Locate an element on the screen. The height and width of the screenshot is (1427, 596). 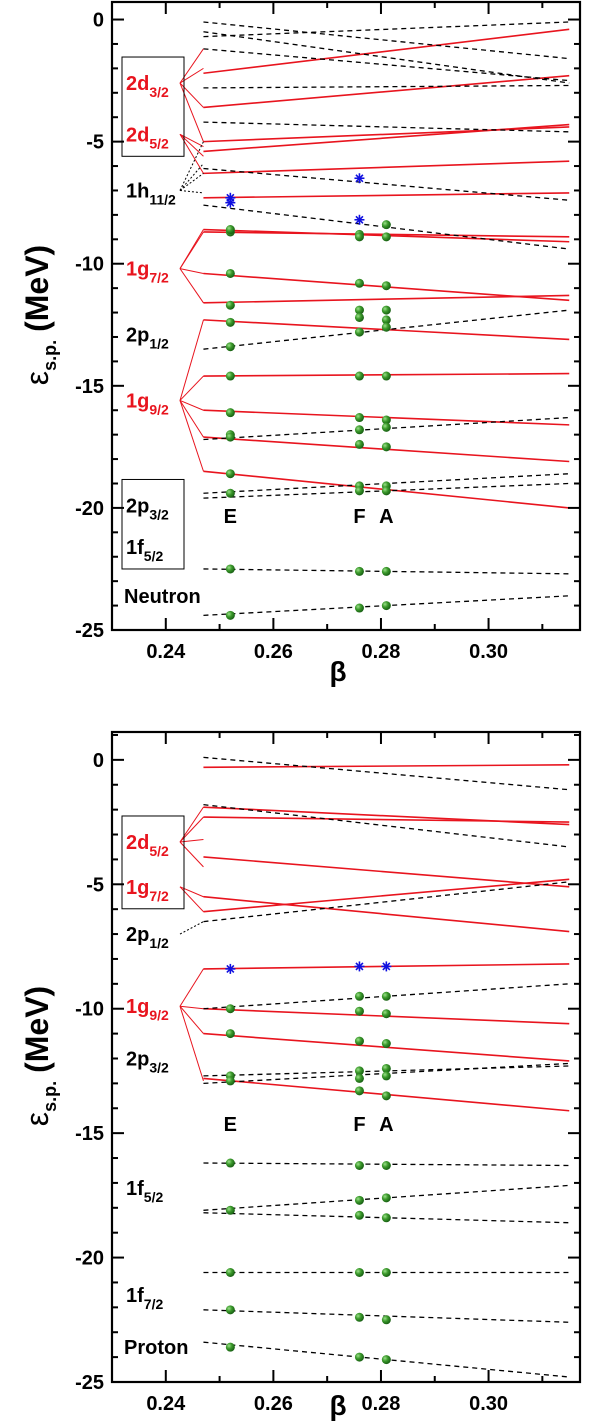
nucleon-label: Proton is located at coordinates (156, 1348).